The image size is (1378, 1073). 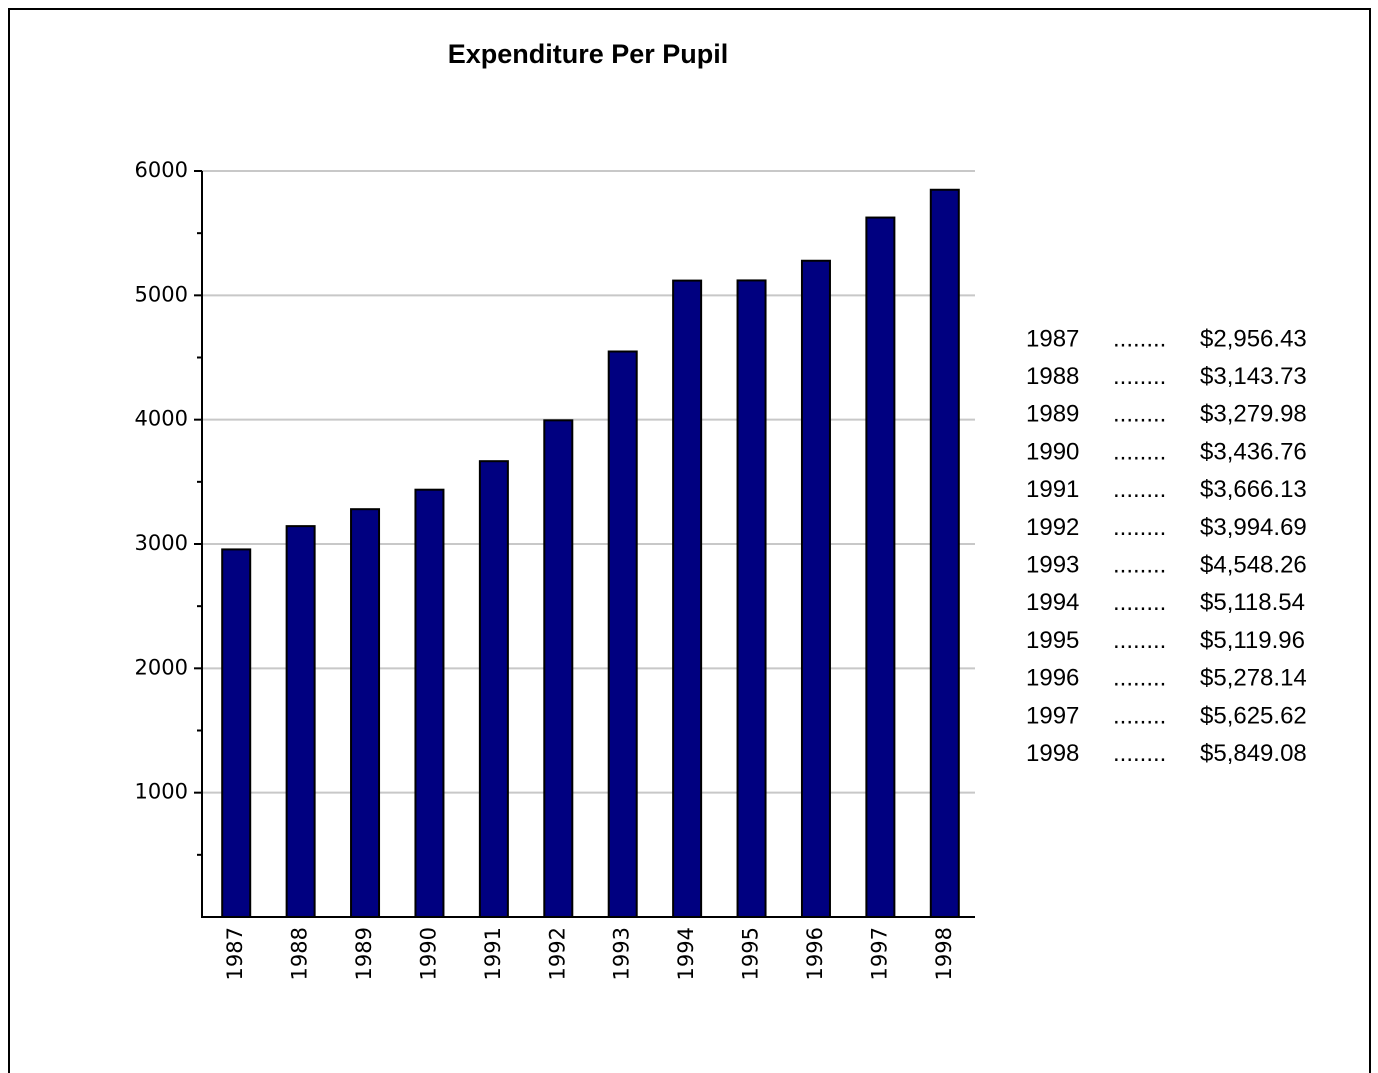 What do you see at coordinates (428, 953) in the screenshot?
I see `x-tick-label: 1990` at bounding box center [428, 953].